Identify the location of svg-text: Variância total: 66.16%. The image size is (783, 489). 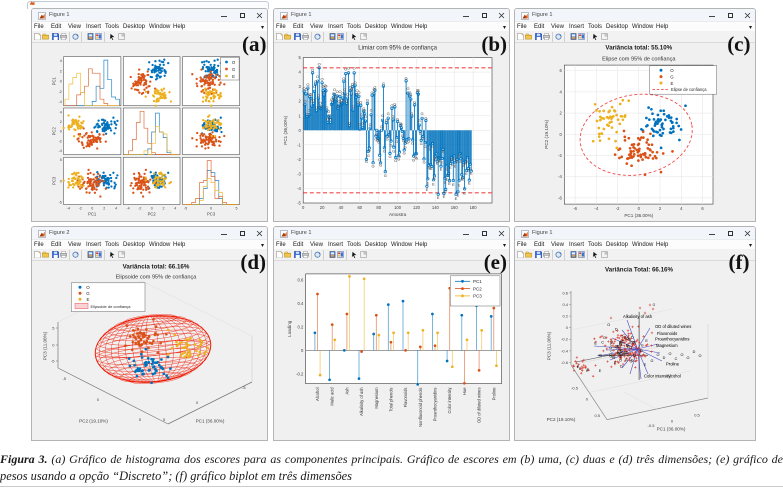
(156, 267).